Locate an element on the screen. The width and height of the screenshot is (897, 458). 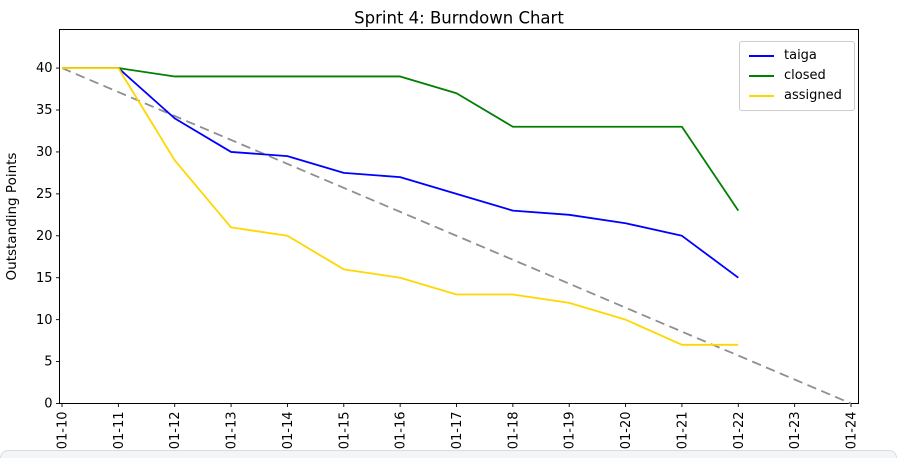
y-tick-label: 25 is located at coordinates (44, 194).